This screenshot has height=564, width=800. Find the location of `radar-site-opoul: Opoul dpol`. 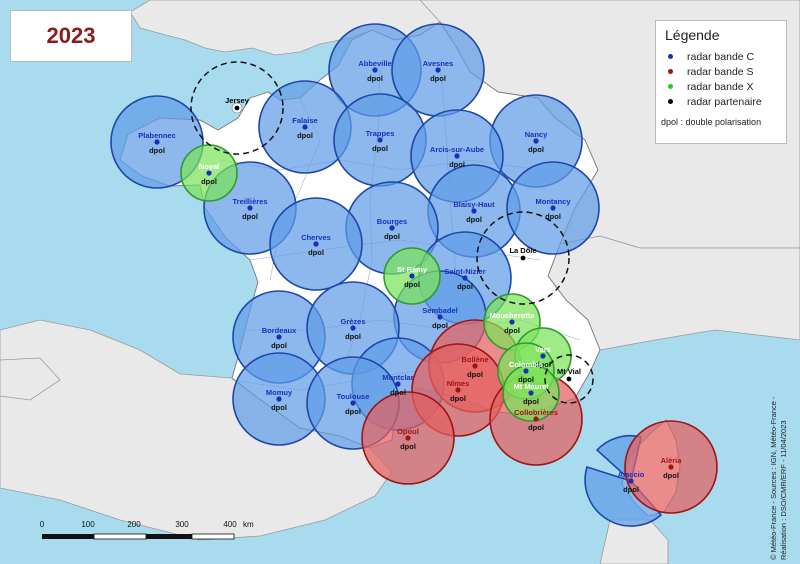

radar-site-opoul: Opoul dpol is located at coordinates (408, 439).